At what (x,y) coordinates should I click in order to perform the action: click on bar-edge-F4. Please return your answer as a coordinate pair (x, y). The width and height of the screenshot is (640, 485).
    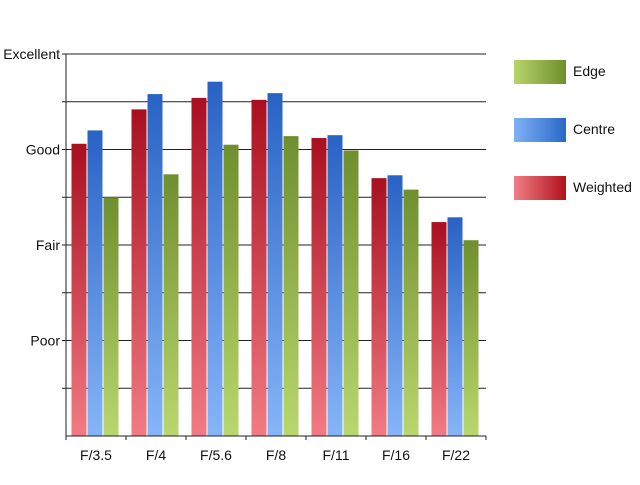
    Looking at the image, I should click on (171, 305).